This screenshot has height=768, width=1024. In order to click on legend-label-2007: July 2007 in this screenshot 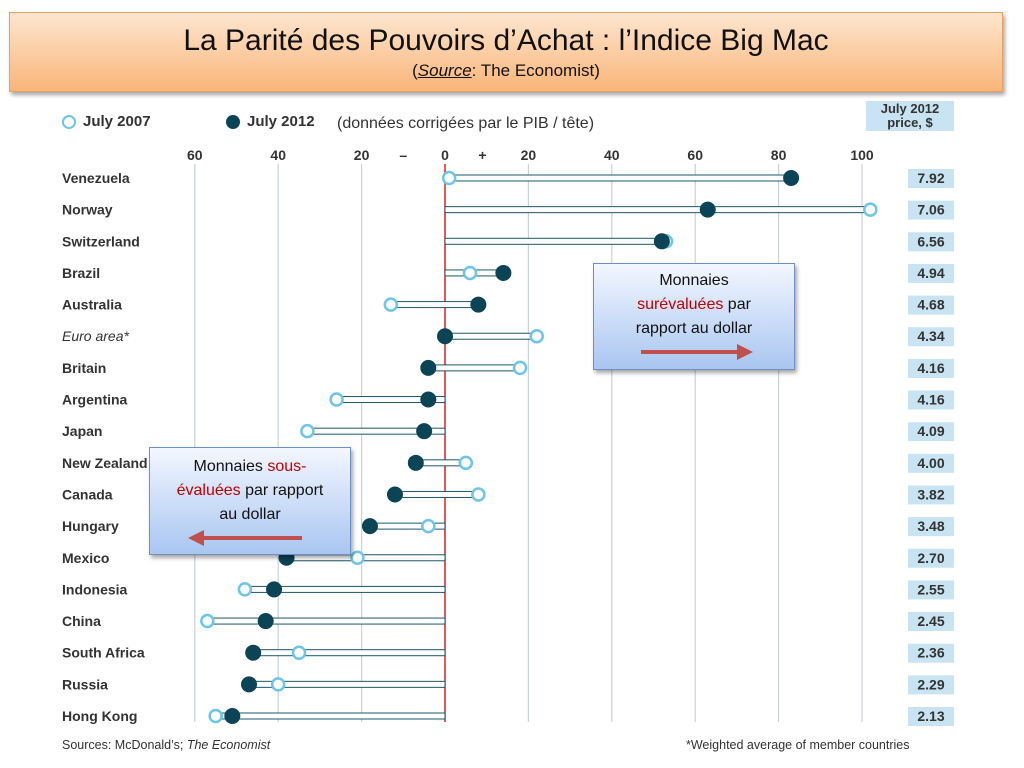, I will do `click(117, 121)`.